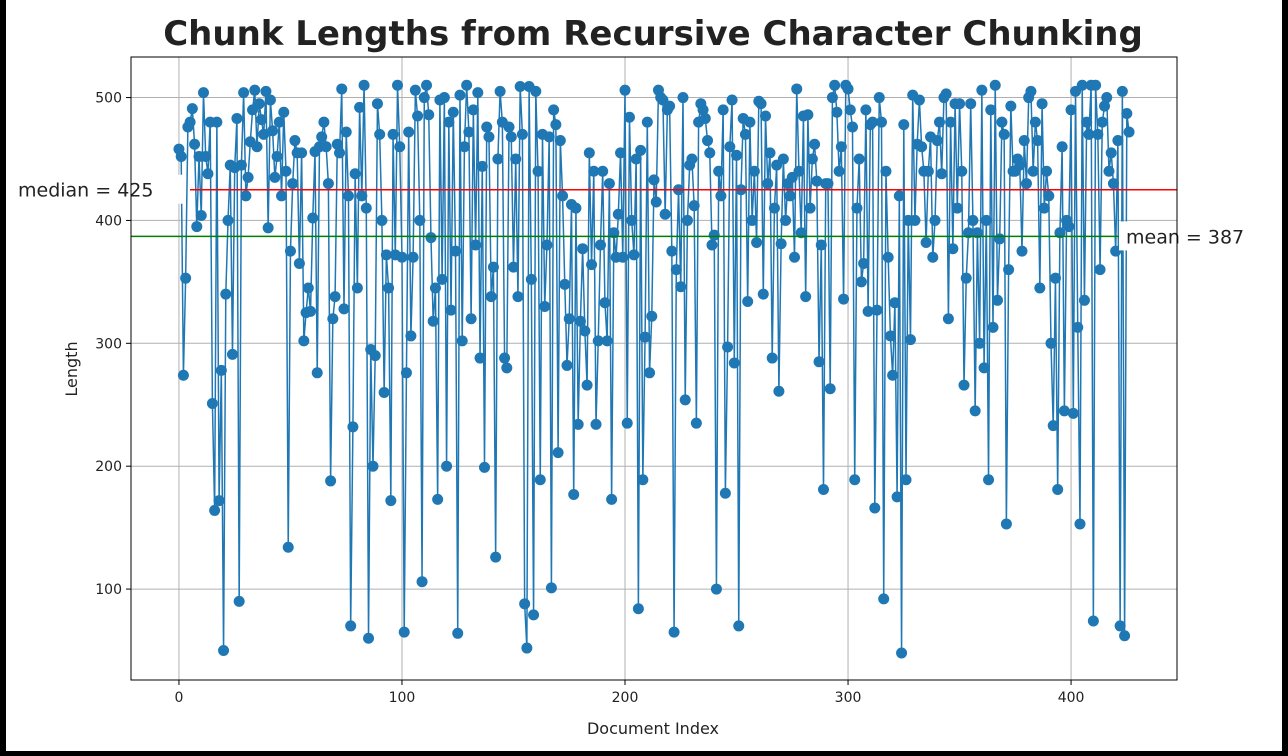 The image size is (1288, 756). Describe the element at coordinates (402, 698) in the screenshot. I see `x-tick-label: 100` at that location.